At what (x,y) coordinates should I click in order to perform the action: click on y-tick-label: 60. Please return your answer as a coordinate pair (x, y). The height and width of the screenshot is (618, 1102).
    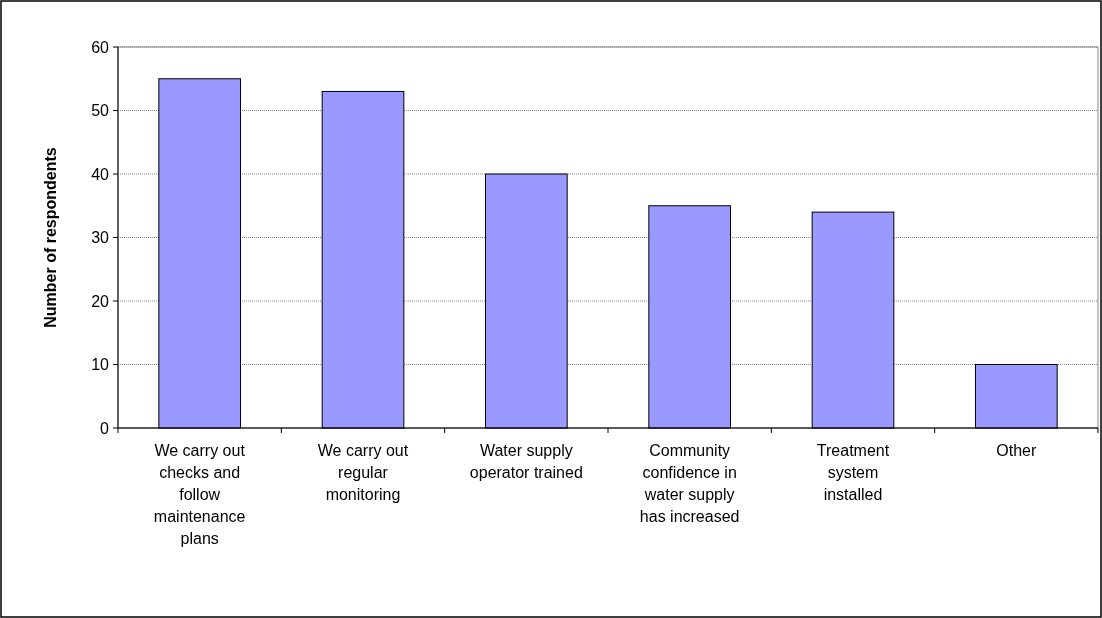
    Looking at the image, I should click on (100, 47).